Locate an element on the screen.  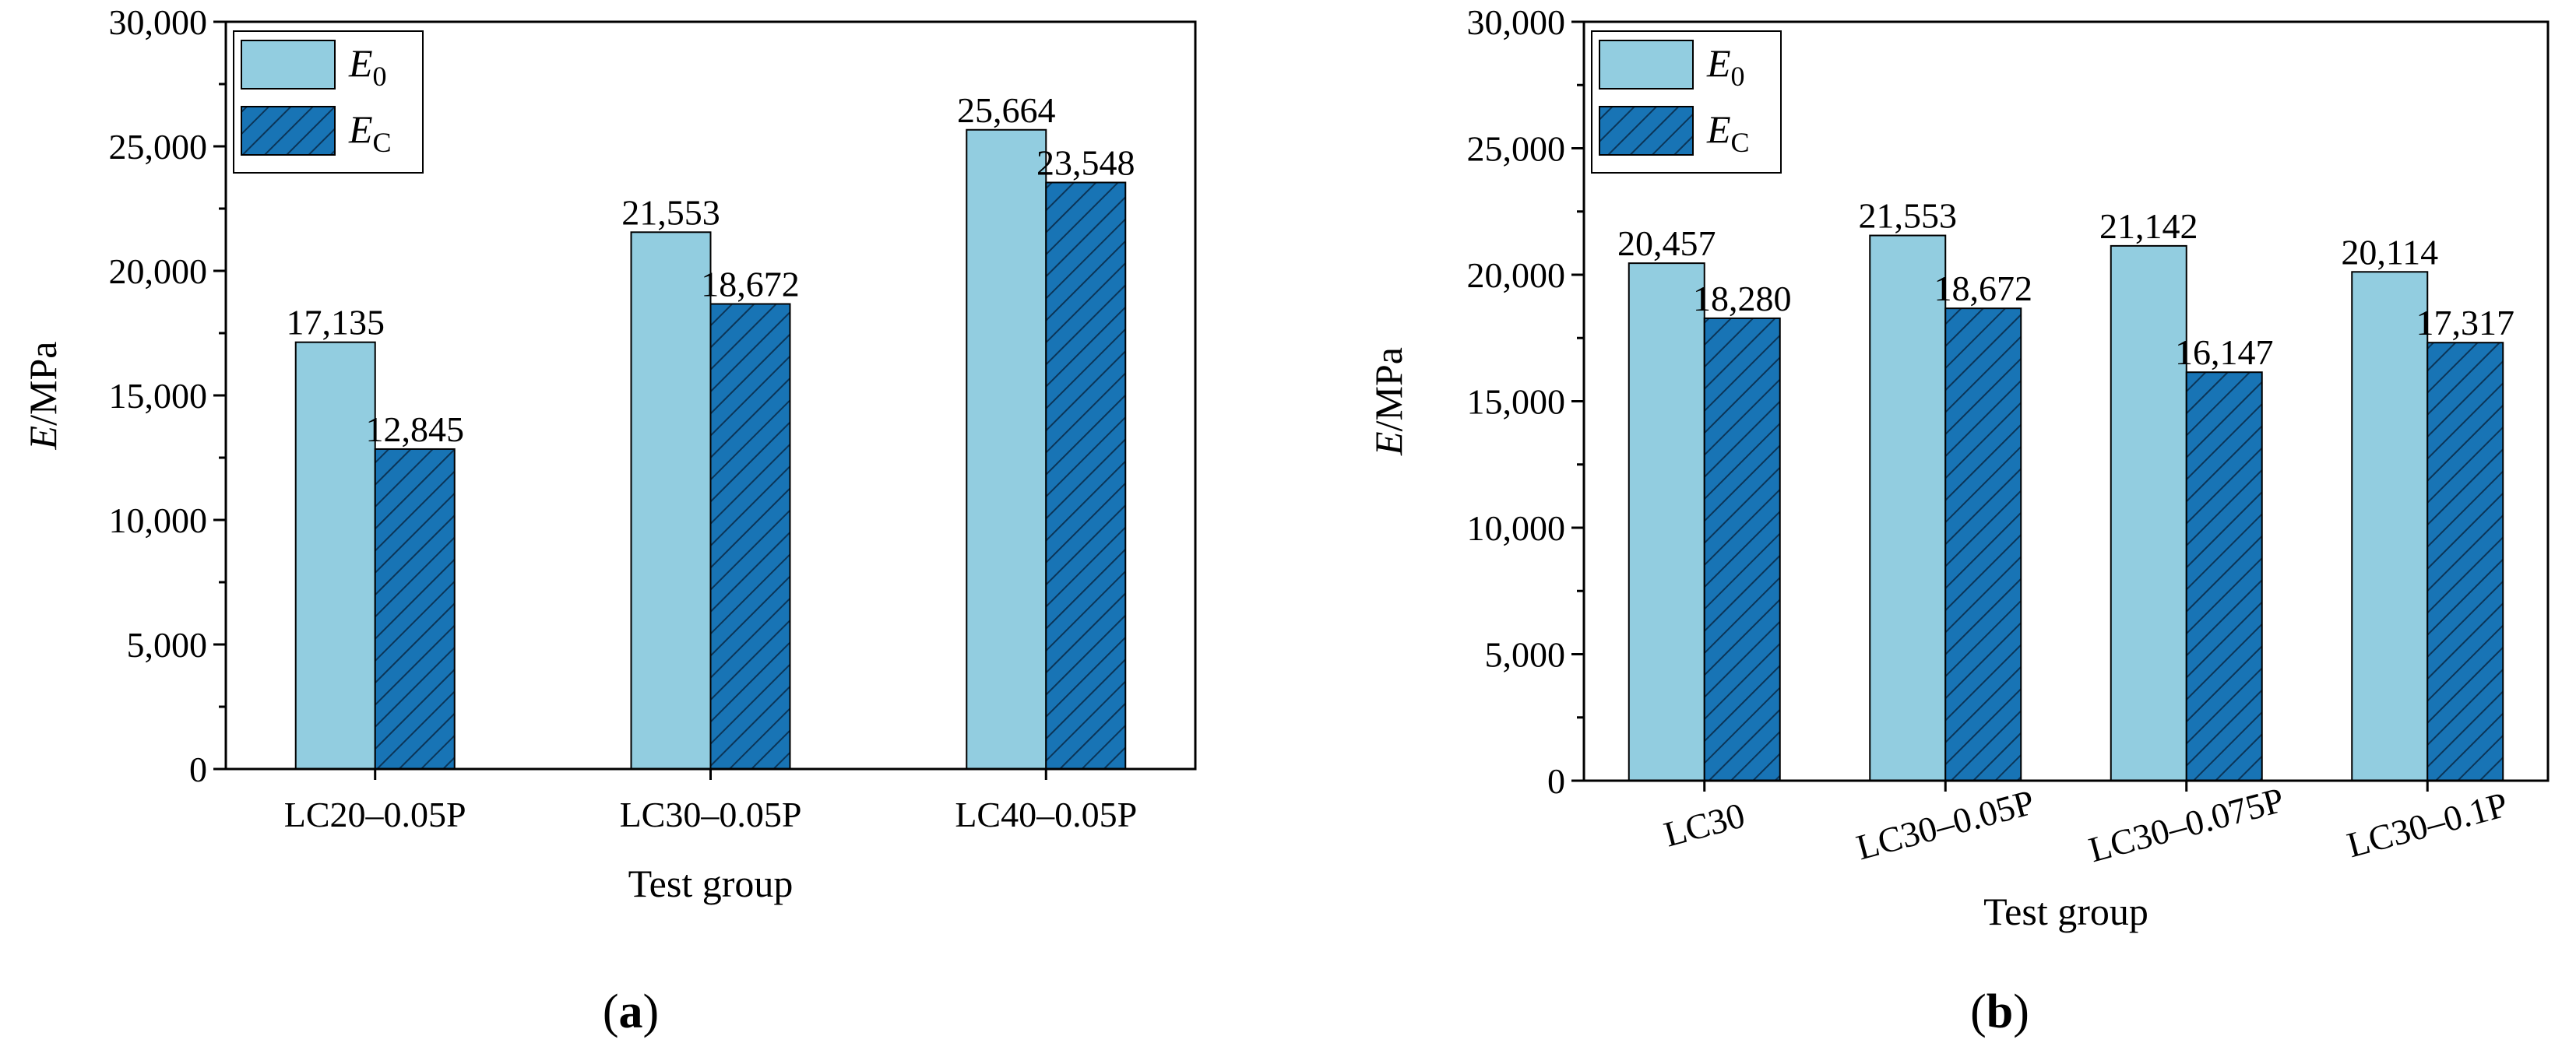
data-label-e0-2: 21,142 is located at coordinates (2148, 226).